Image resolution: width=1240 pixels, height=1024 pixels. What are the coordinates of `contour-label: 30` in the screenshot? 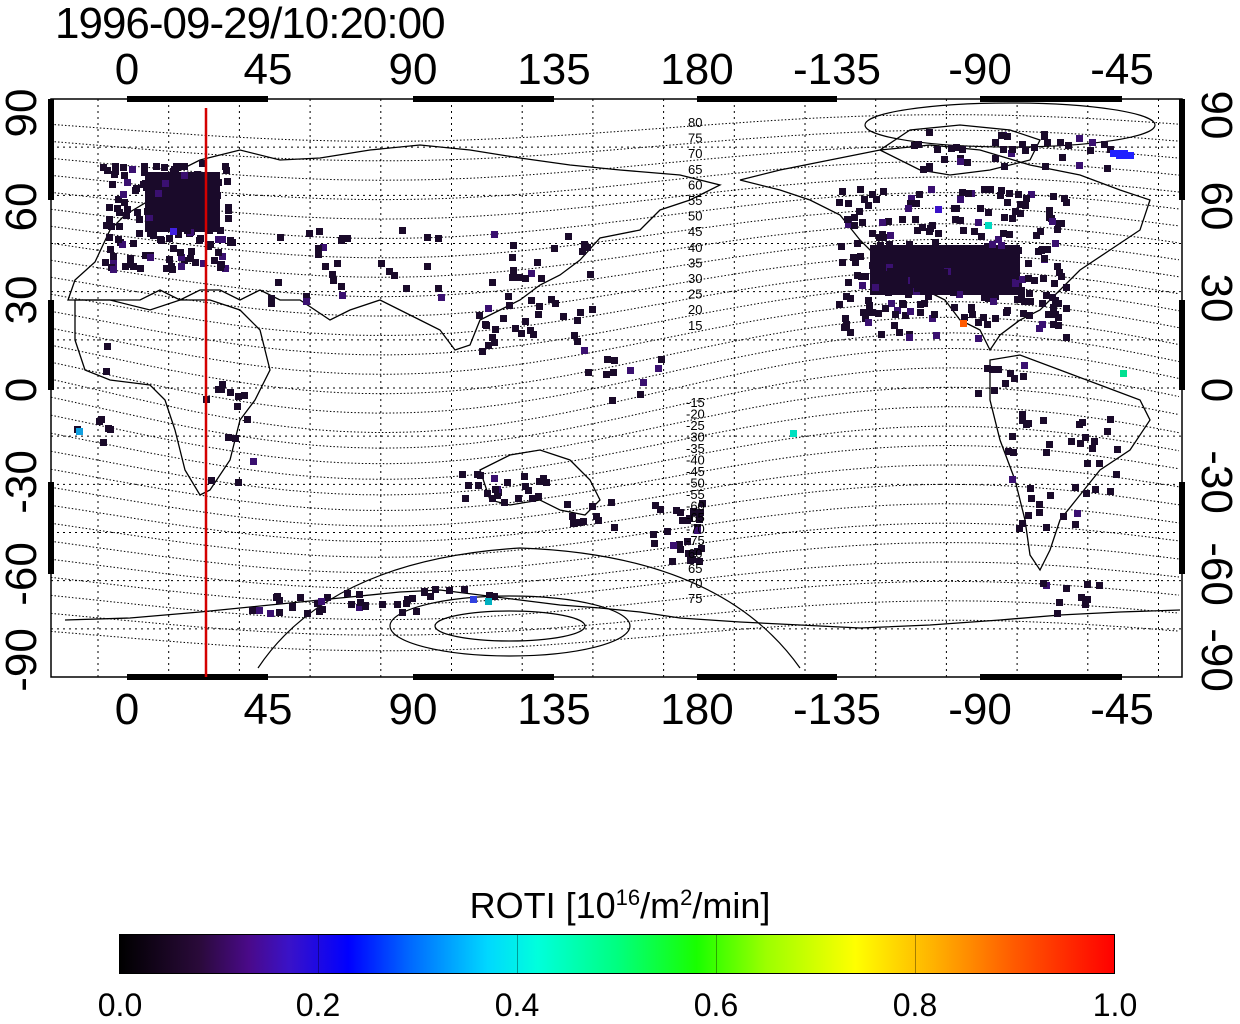 It's located at (695, 278).